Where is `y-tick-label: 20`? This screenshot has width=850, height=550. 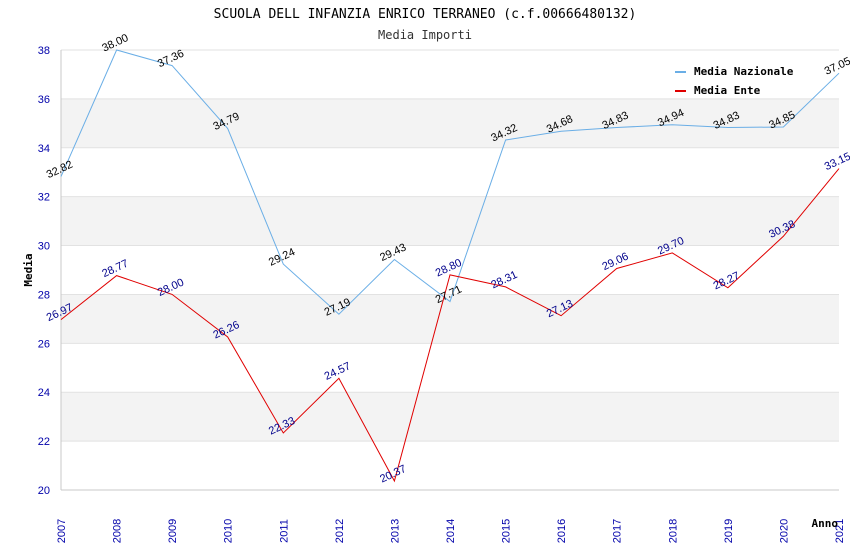 y-tick-label: 20 is located at coordinates (44, 491).